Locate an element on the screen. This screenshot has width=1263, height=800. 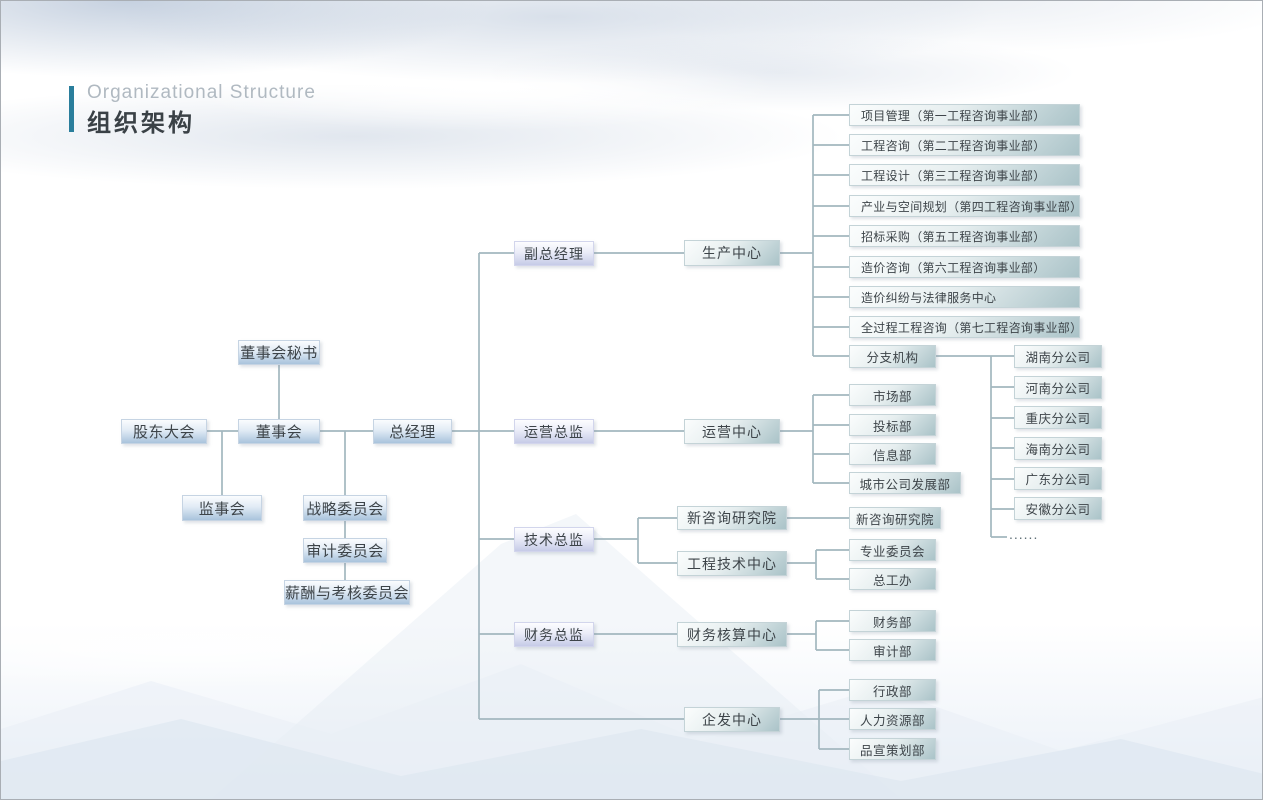
node-operations-director: 运营总监 is located at coordinates (554, 431).